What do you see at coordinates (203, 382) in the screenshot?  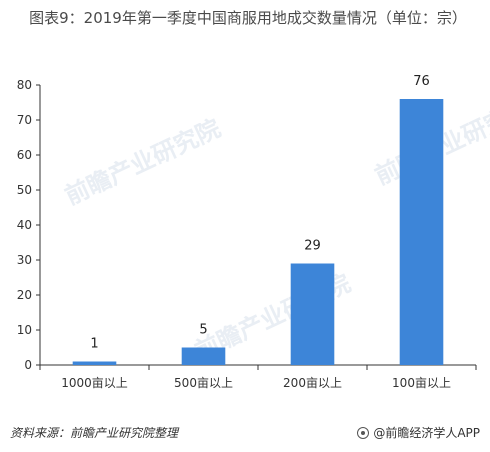 I see `x-tick-label: 500亩以上` at bounding box center [203, 382].